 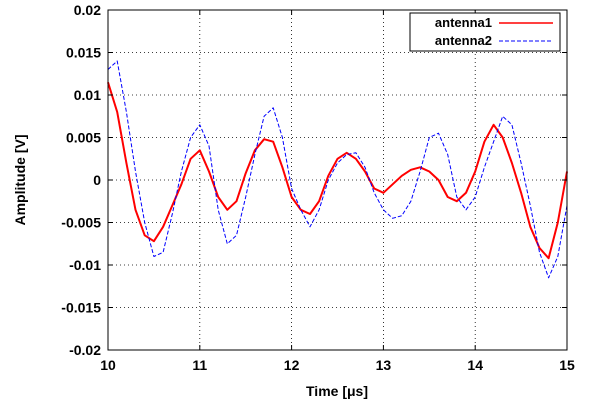 I want to click on y-axis-title: Amplitude [V], so click(x=20, y=180).